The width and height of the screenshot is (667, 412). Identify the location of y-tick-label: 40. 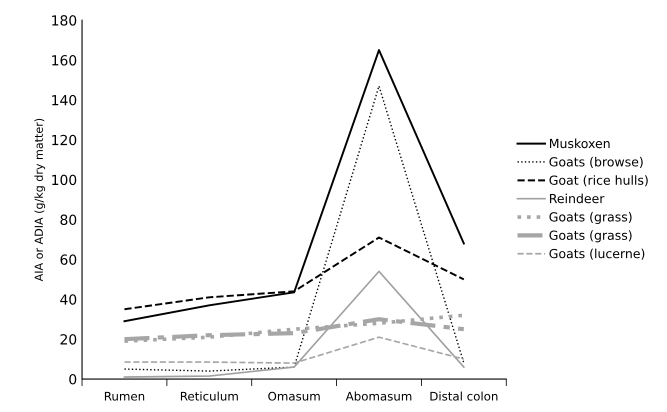
(68, 299).